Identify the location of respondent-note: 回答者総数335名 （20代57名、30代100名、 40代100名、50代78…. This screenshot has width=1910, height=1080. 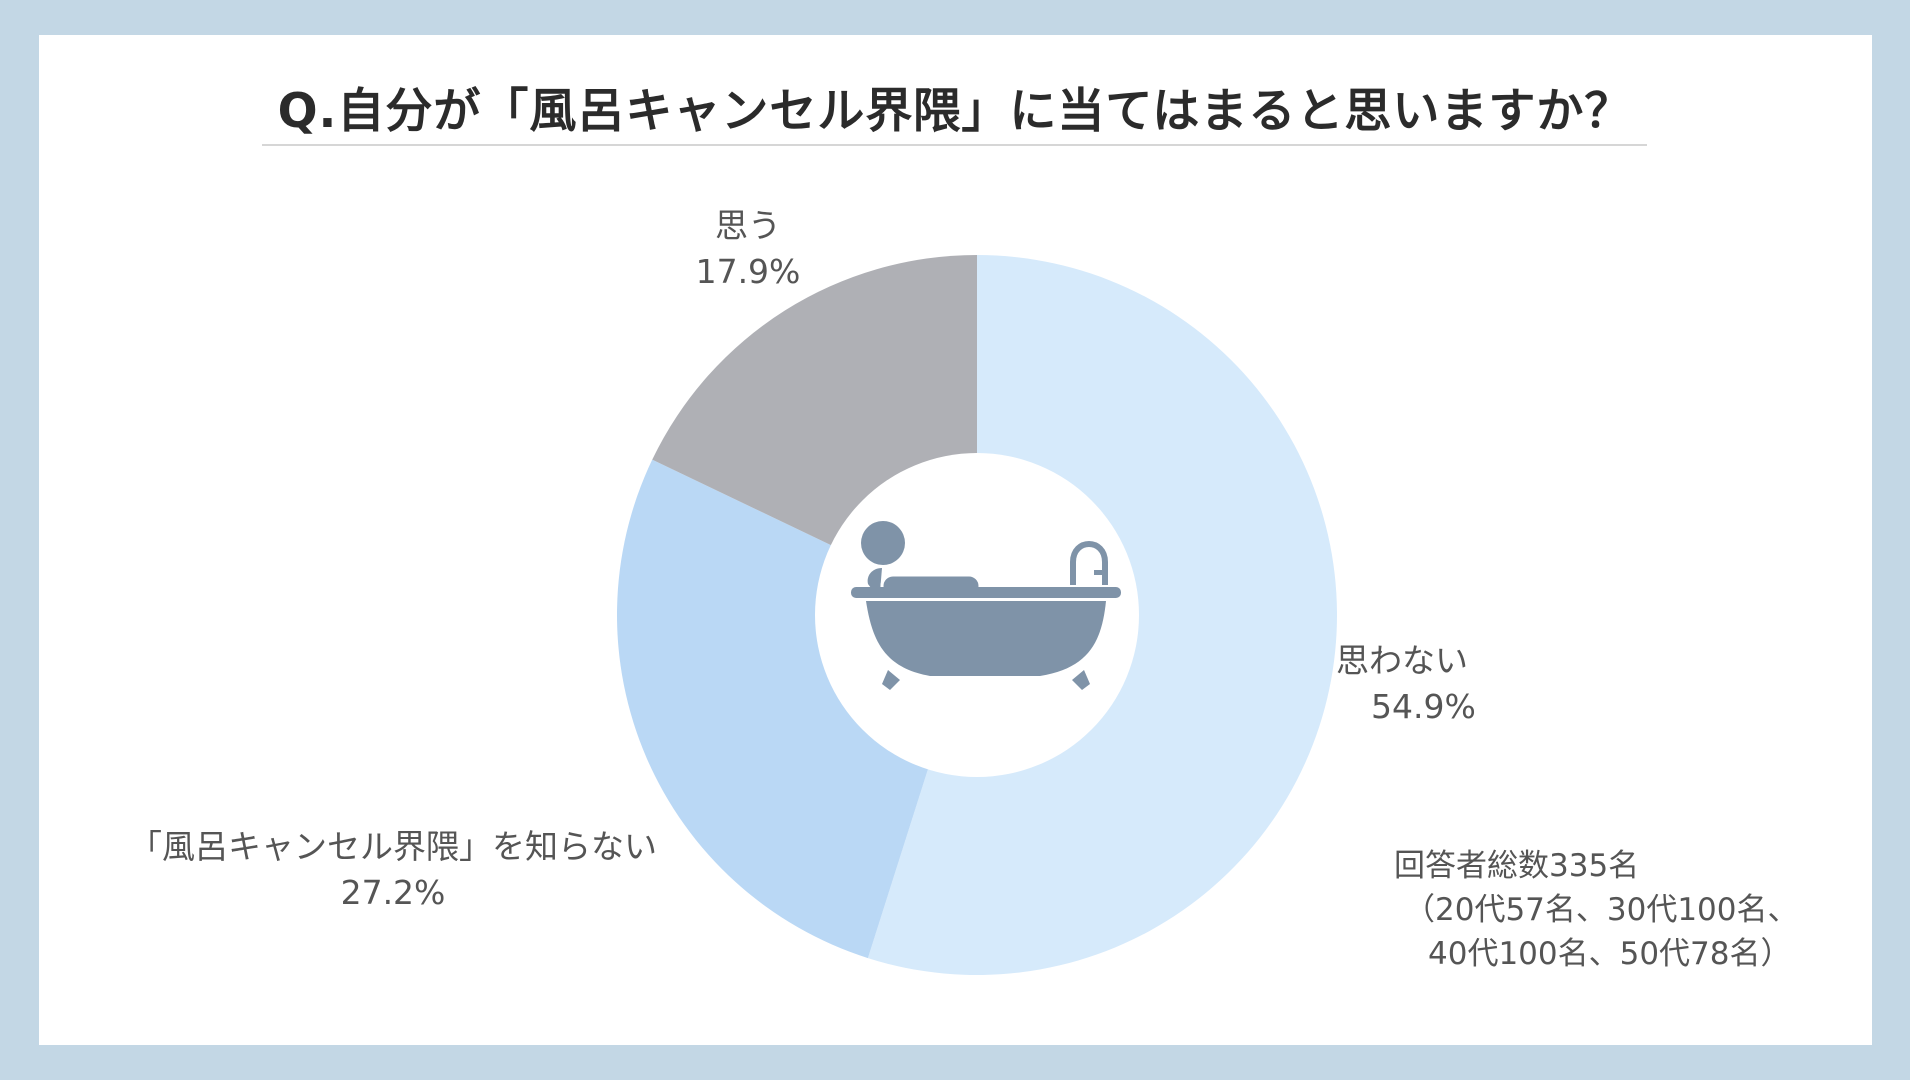
(1596, 910).